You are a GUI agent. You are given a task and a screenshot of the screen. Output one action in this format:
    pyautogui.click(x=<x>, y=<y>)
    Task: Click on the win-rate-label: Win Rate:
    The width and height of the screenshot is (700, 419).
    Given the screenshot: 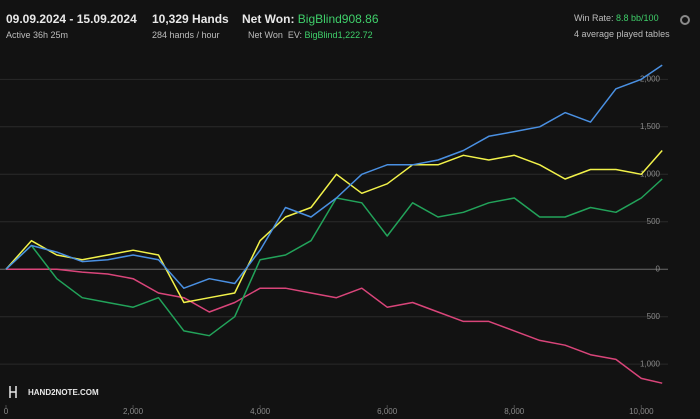 What is the action you would take?
    pyautogui.click(x=594, y=18)
    